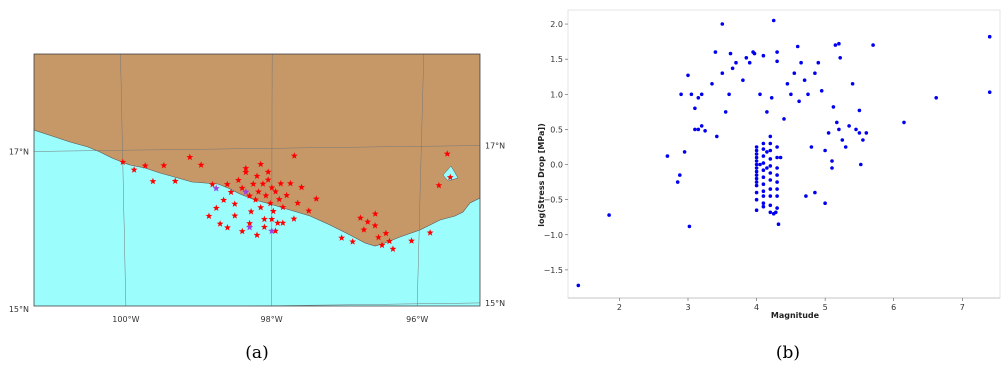  Describe the element at coordinates (795, 315) in the screenshot. I see `x-axis-label: Magnitude` at that location.